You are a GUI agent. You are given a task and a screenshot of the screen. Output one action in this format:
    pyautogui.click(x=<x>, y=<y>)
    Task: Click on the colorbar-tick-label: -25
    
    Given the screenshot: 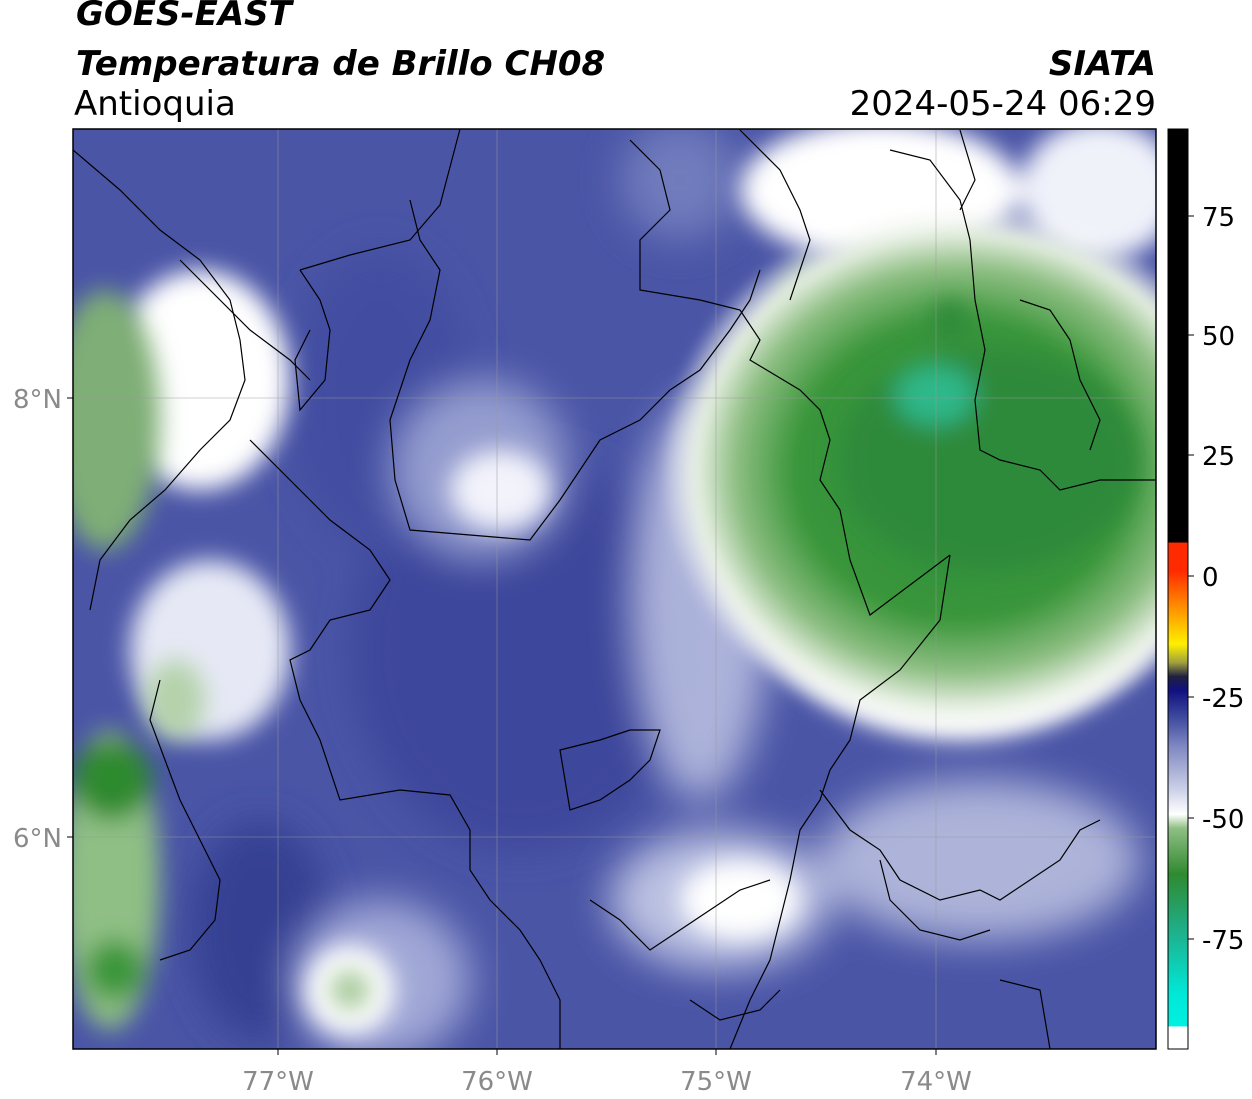 What is the action you would take?
    pyautogui.click(x=1223, y=699)
    